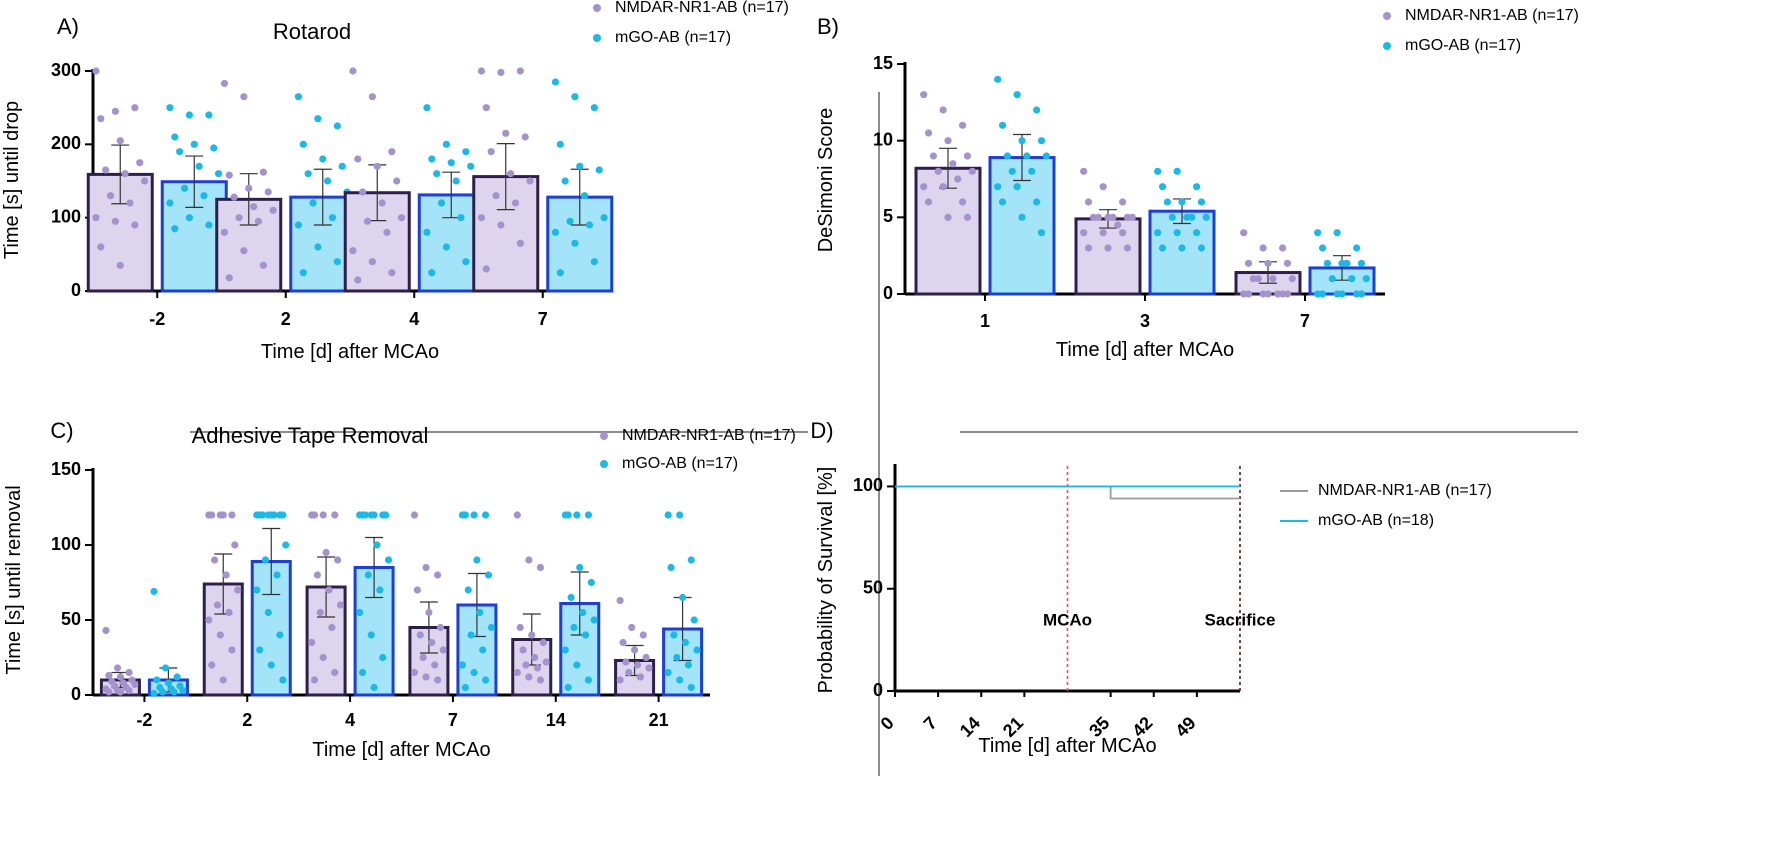  What do you see at coordinates (985, 321) in the screenshot?
I see `x-tick-label: 1` at bounding box center [985, 321].